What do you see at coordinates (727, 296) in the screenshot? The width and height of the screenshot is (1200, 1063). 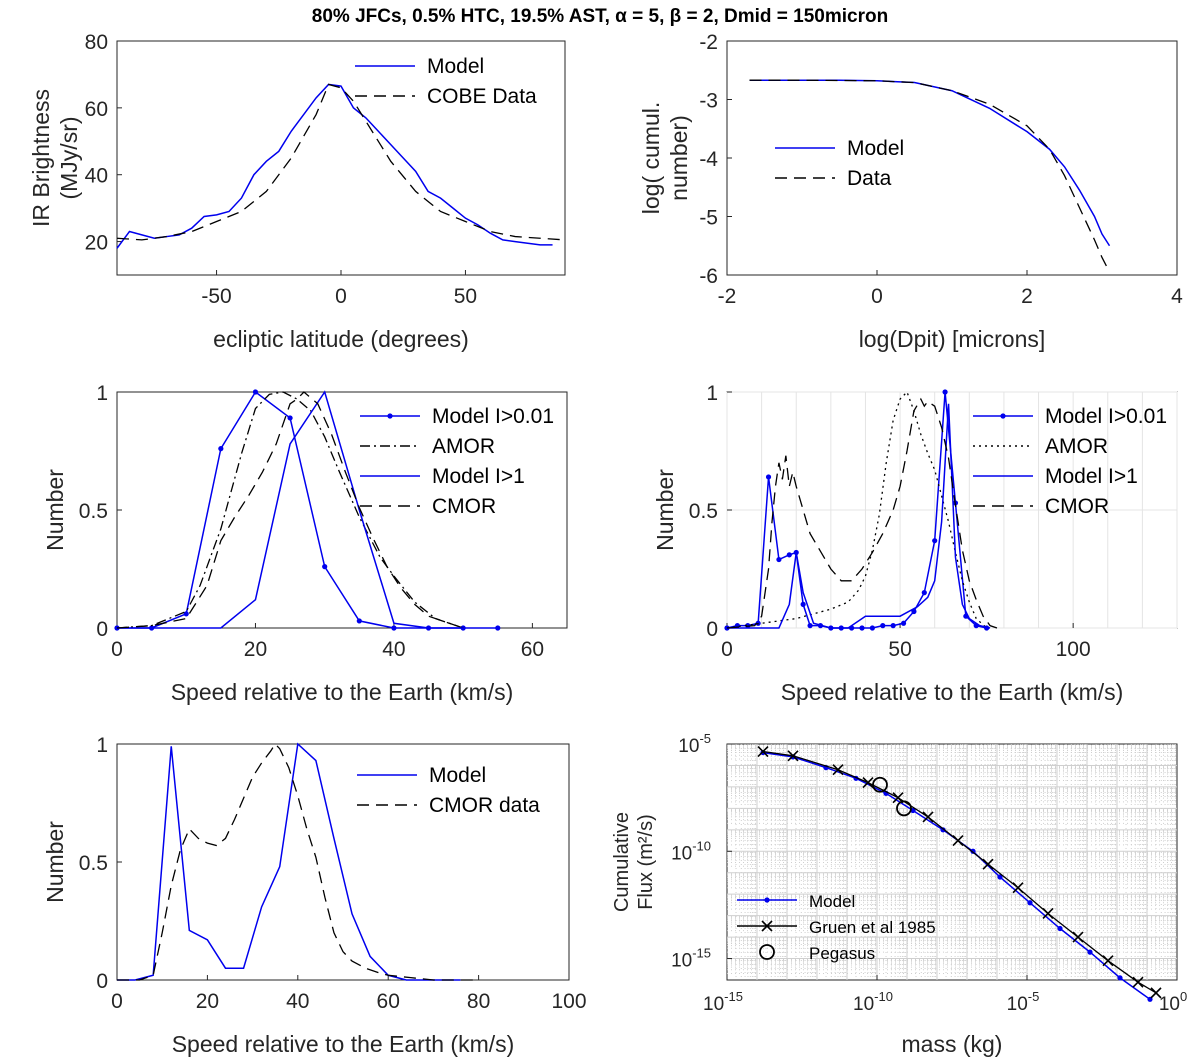 I see `x-tick-label: -2` at bounding box center [727, 296].